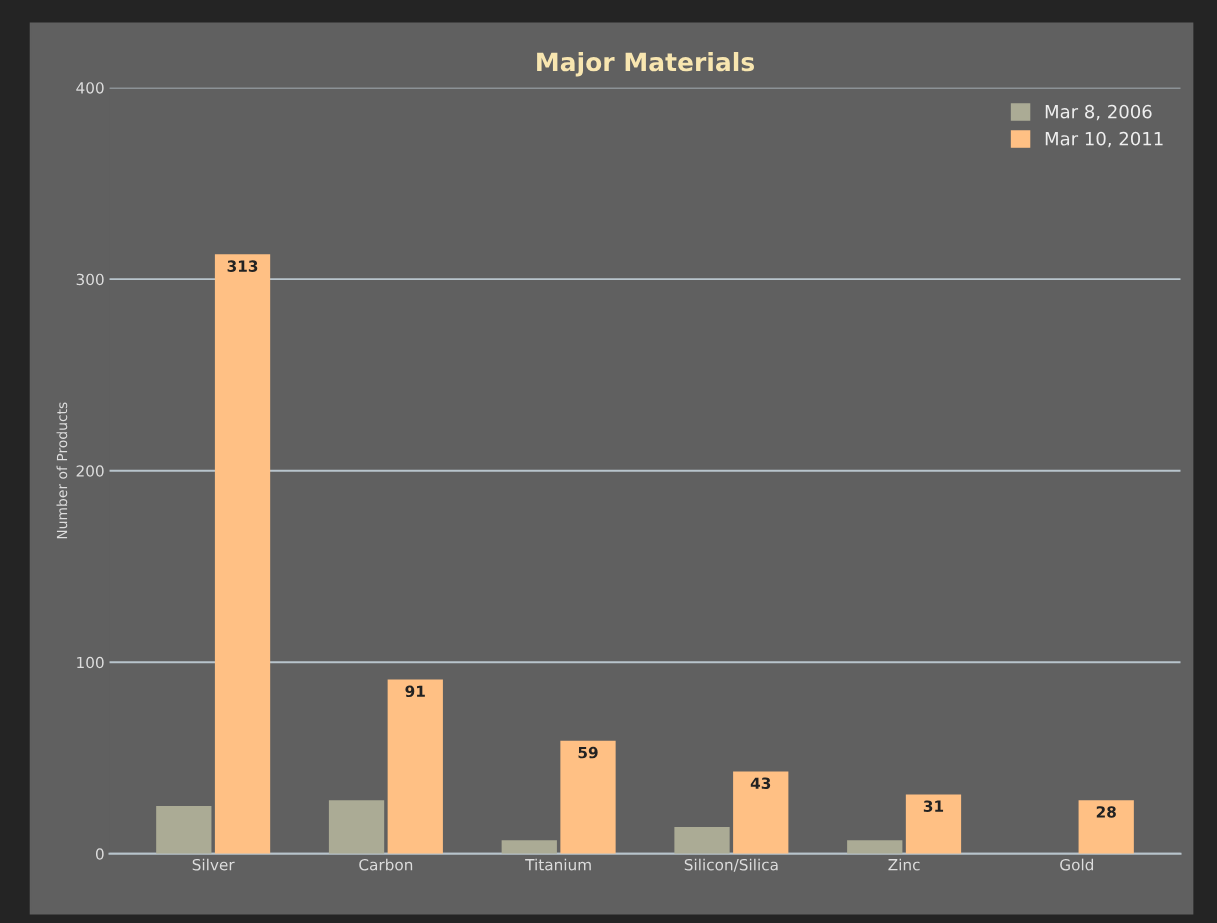 Image resolution: width=1217 pixels, height=923 pixels. What do you see at coordinates (933, 806) in the screenshot?
I see `data-label: 31` at bounding box center [933, 806].